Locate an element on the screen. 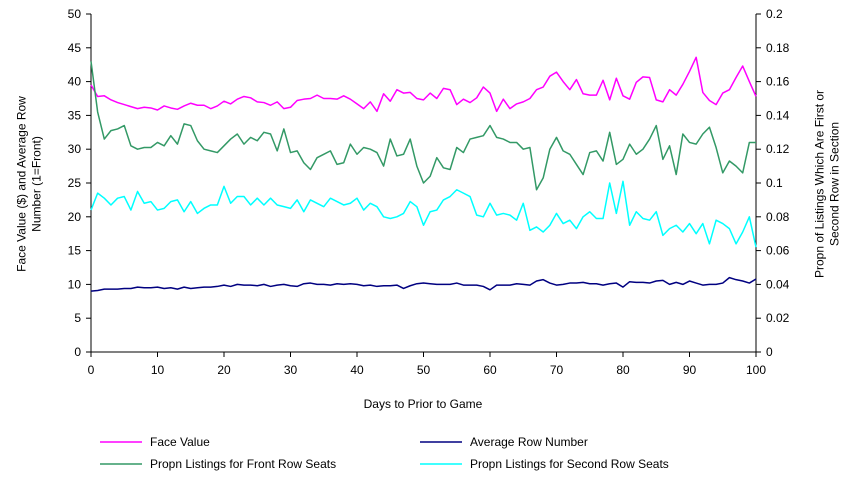 This screenshot has width=859, height=482. legend-label: Propn Listings for Second Row Seats is located at coordinates (569, 464).